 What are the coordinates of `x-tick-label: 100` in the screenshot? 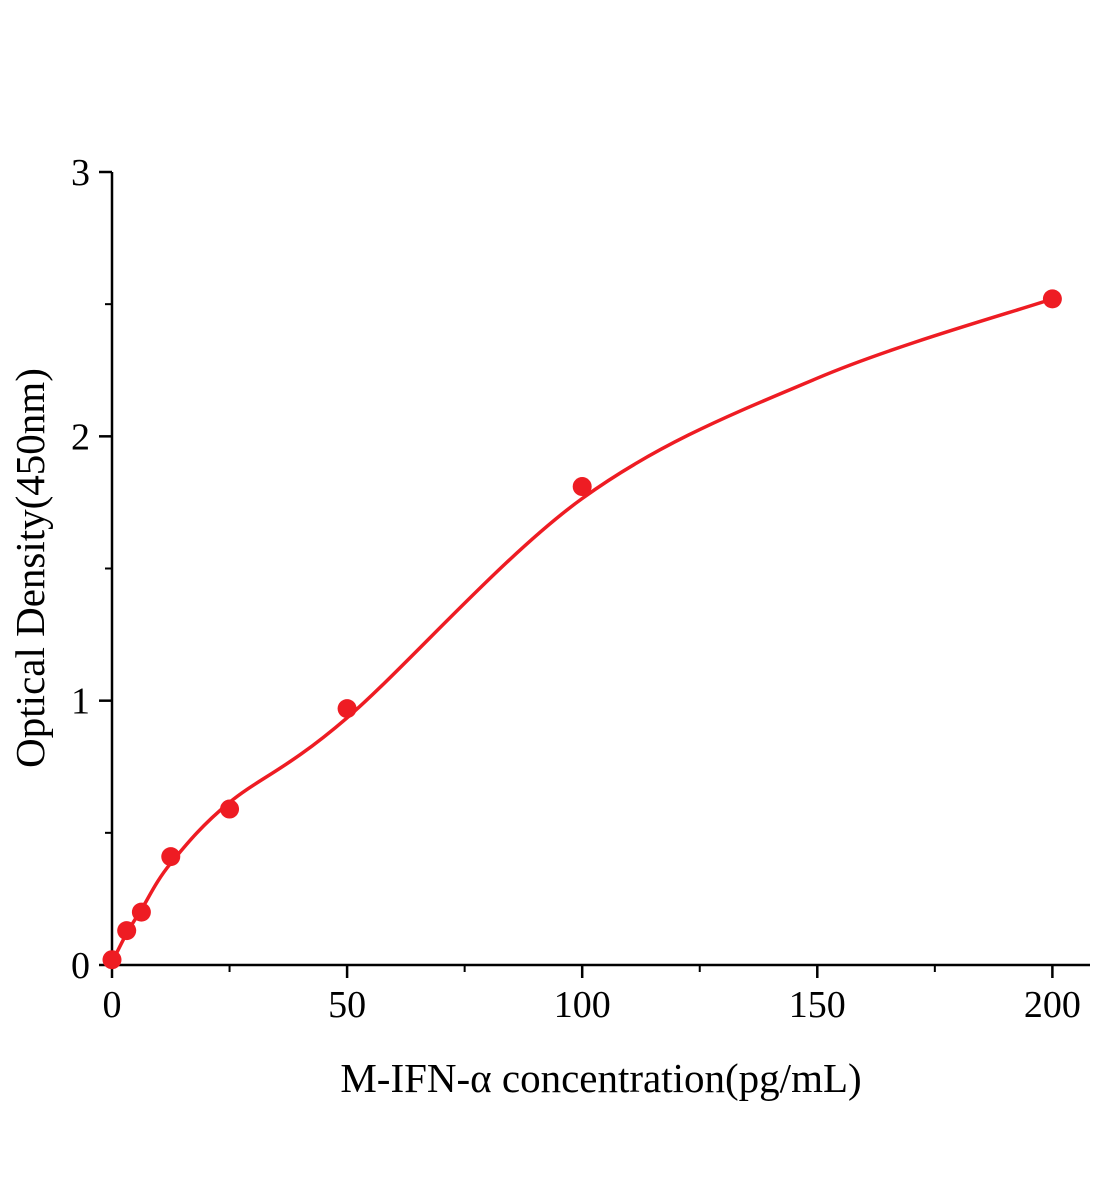 It's located at (582, 1005).